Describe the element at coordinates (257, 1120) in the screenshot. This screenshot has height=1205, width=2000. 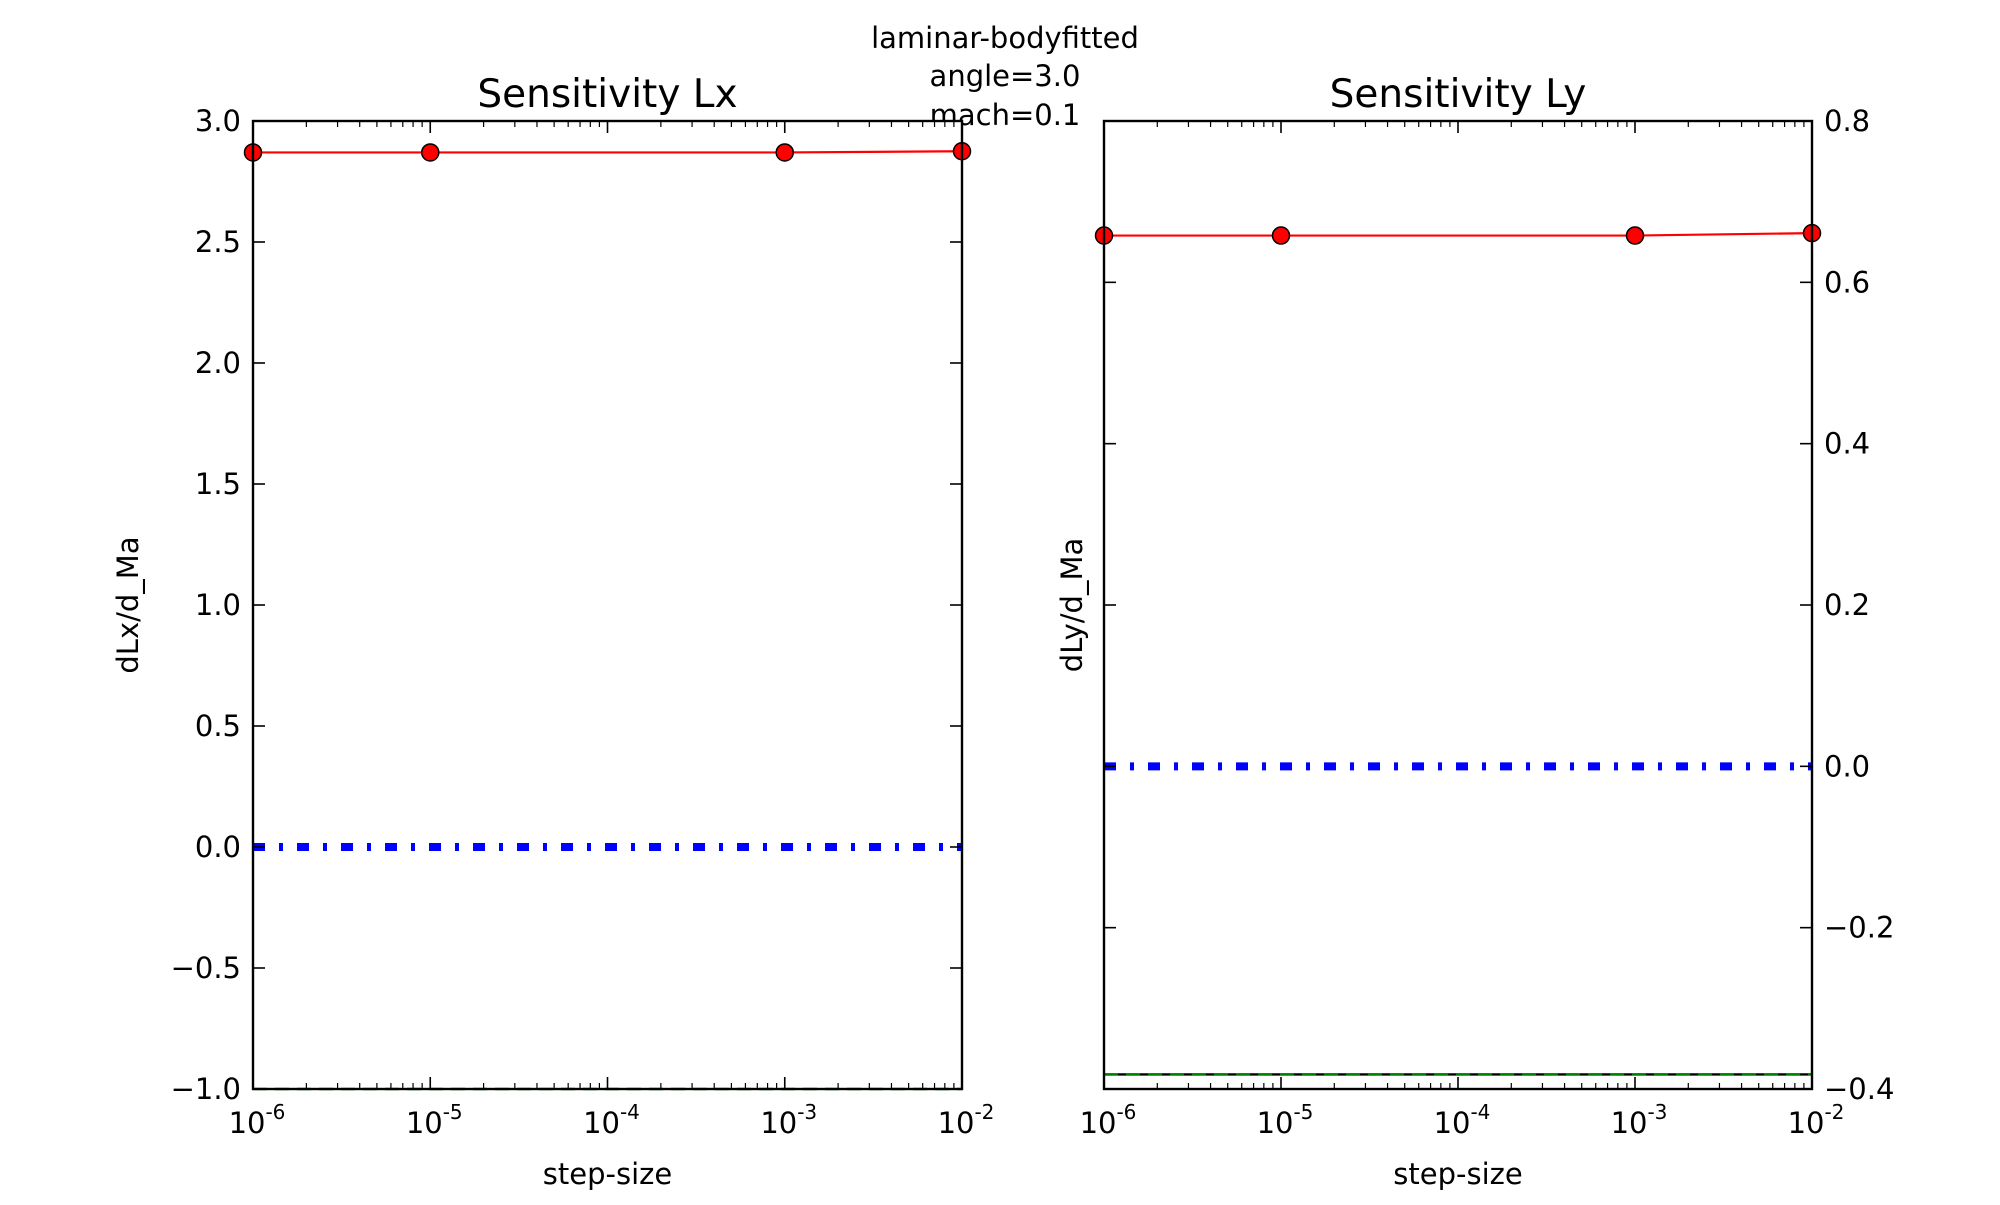
I see `subplot-1-x-tick-label-1: 10⁻⁶` at that location.